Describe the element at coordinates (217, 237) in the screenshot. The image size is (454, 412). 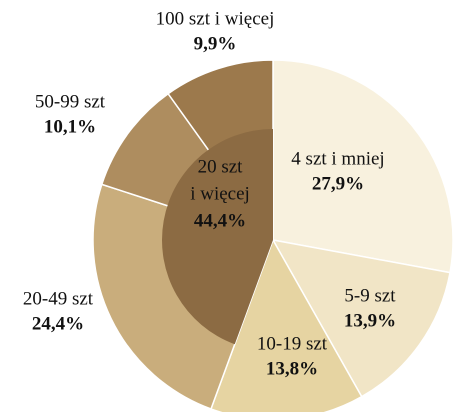
I see `inner-slice` at that location.